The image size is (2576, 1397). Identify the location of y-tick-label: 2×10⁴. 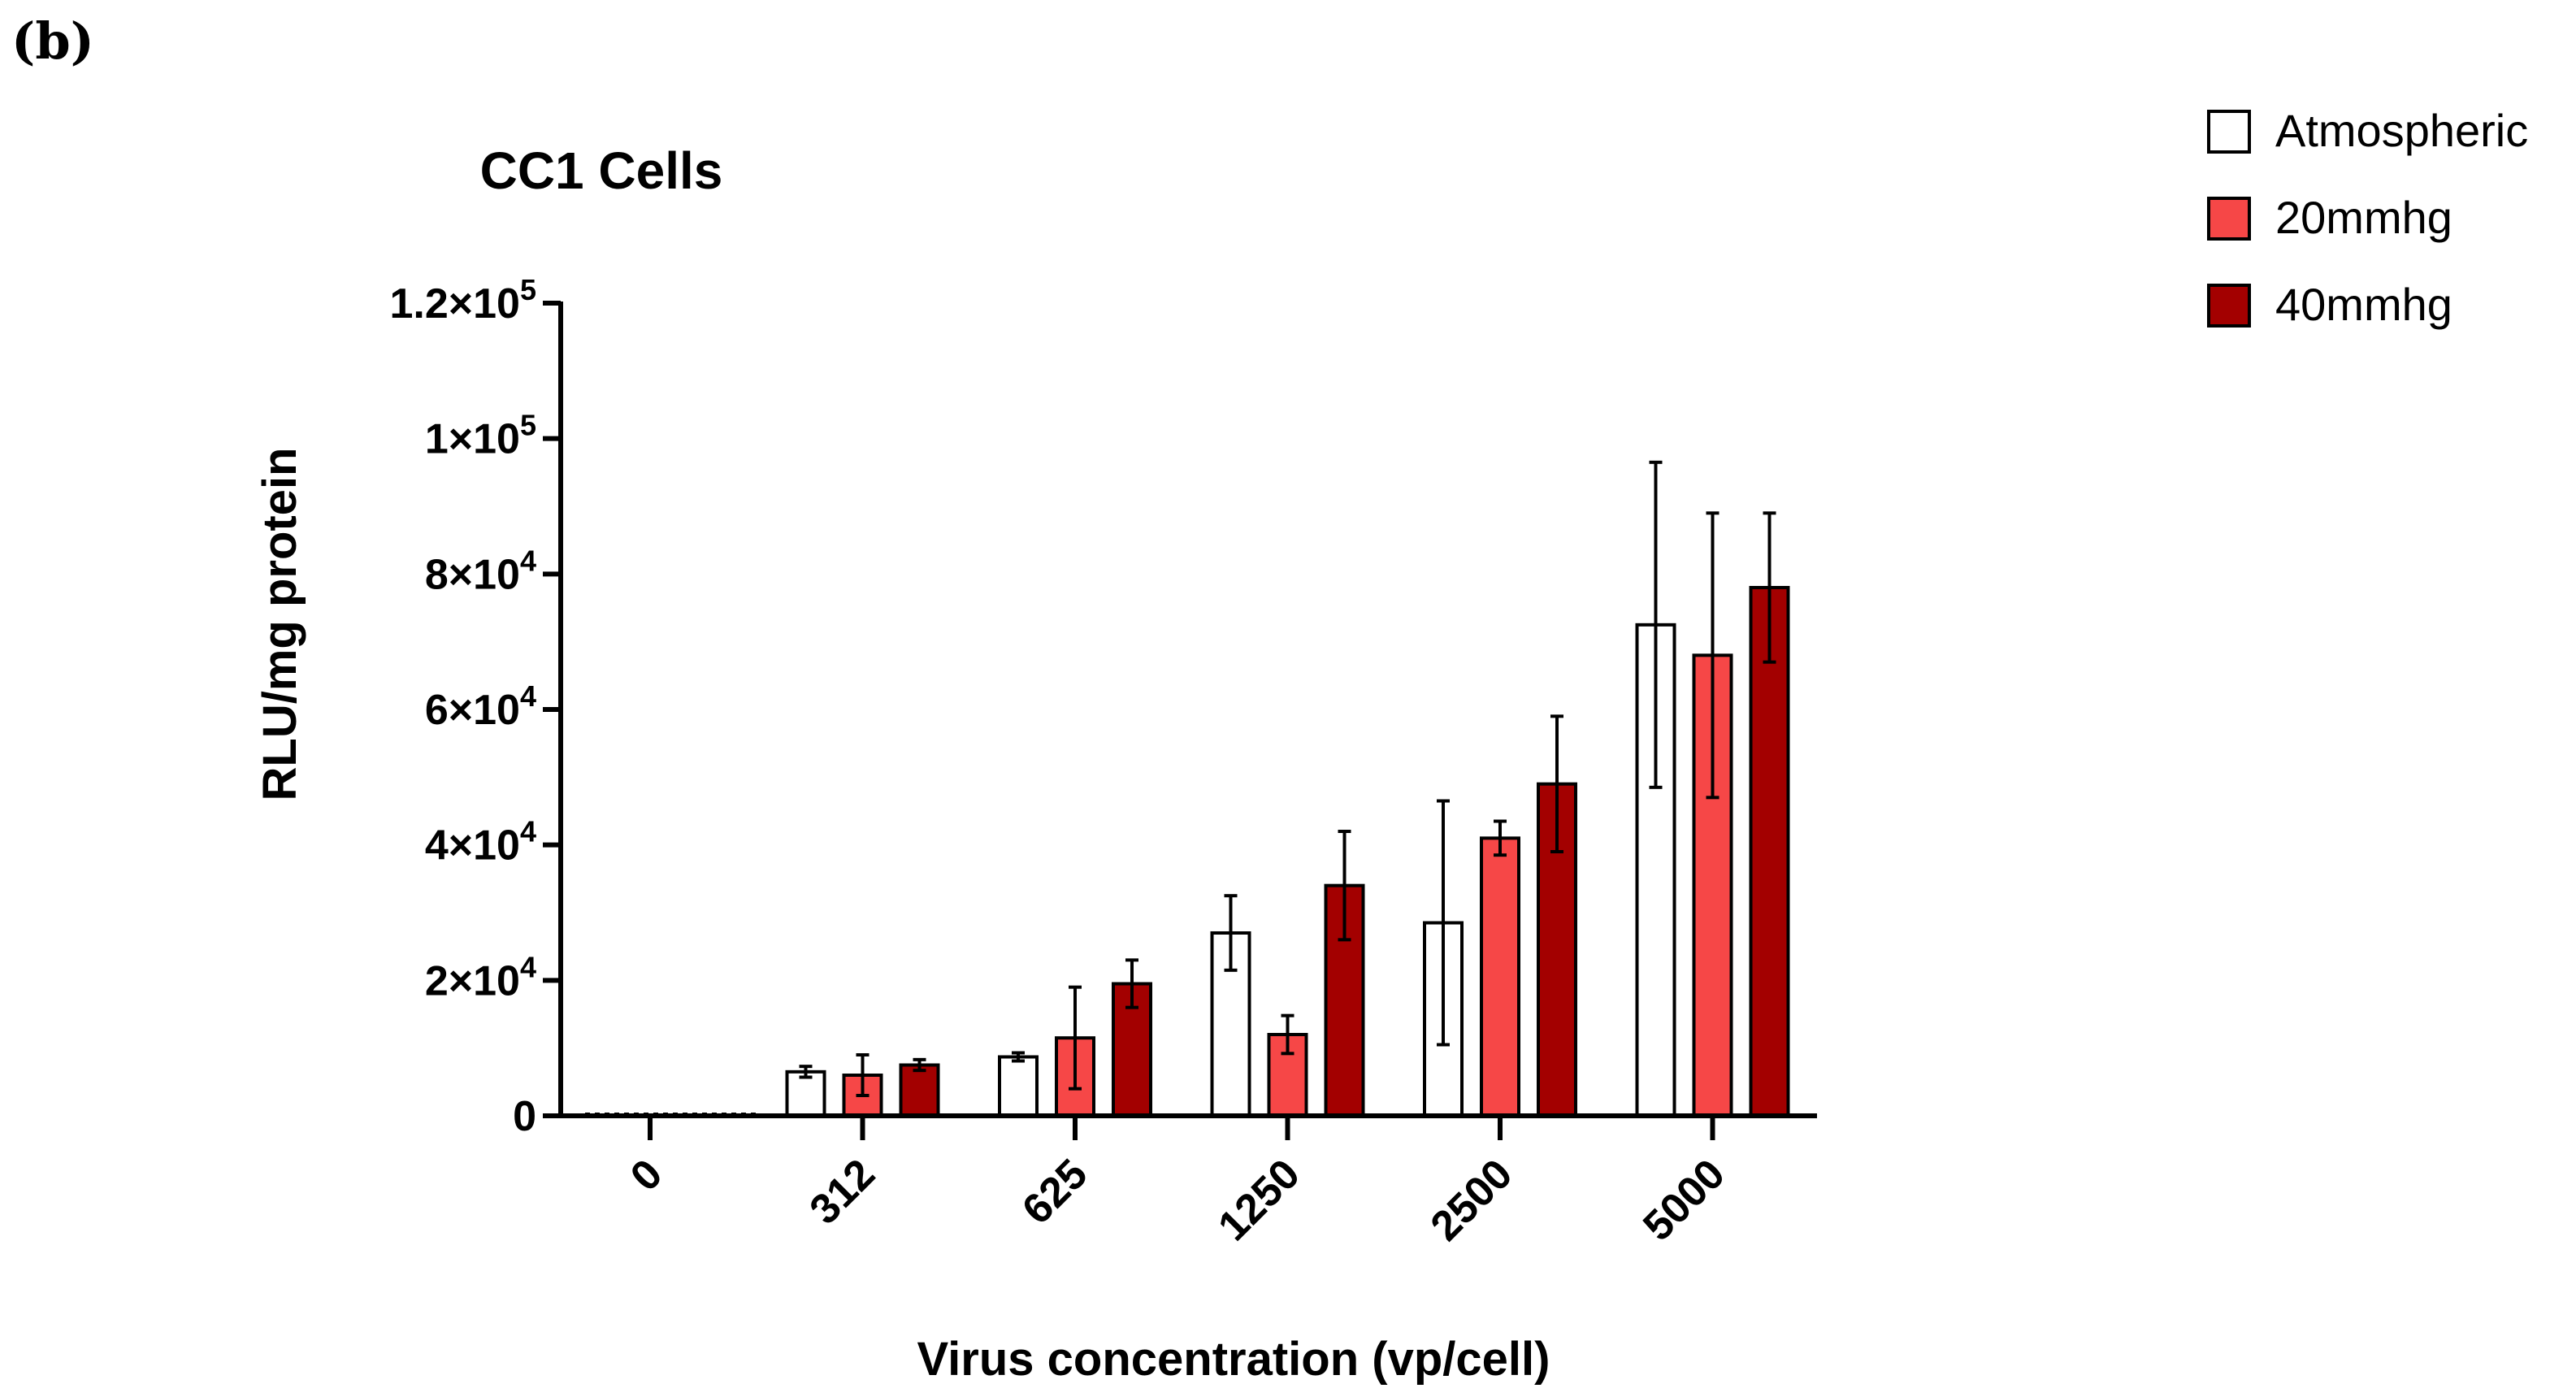
(480, 977).